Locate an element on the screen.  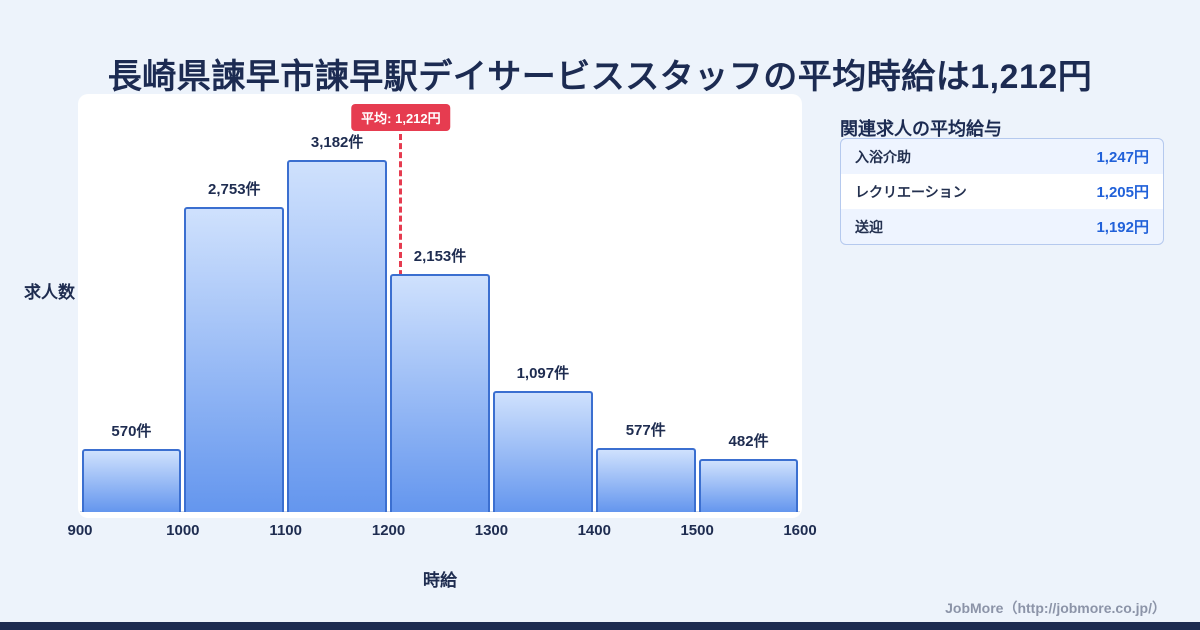
average-badge: 平均: 1,212円 is located at coordinates (401, 117).